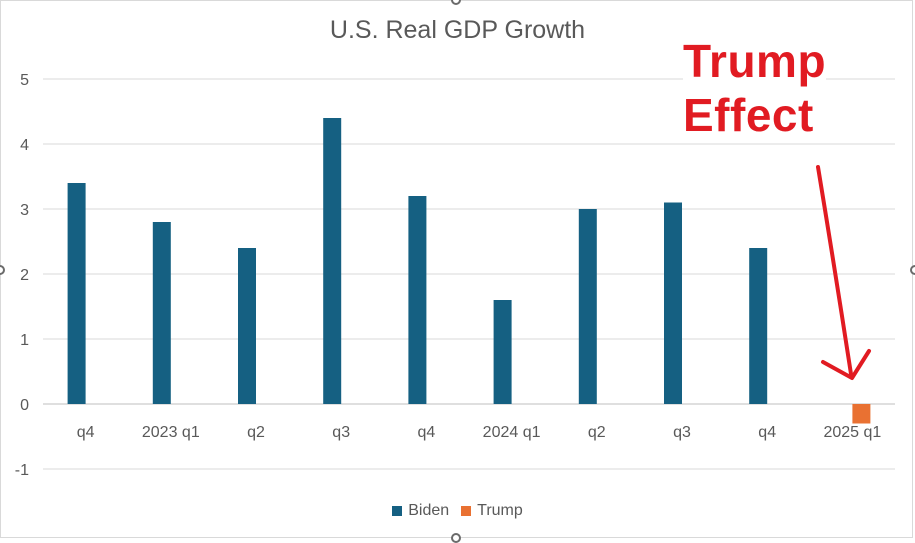  I want to click on legend-item-biden: Biden, so click(420, 511).